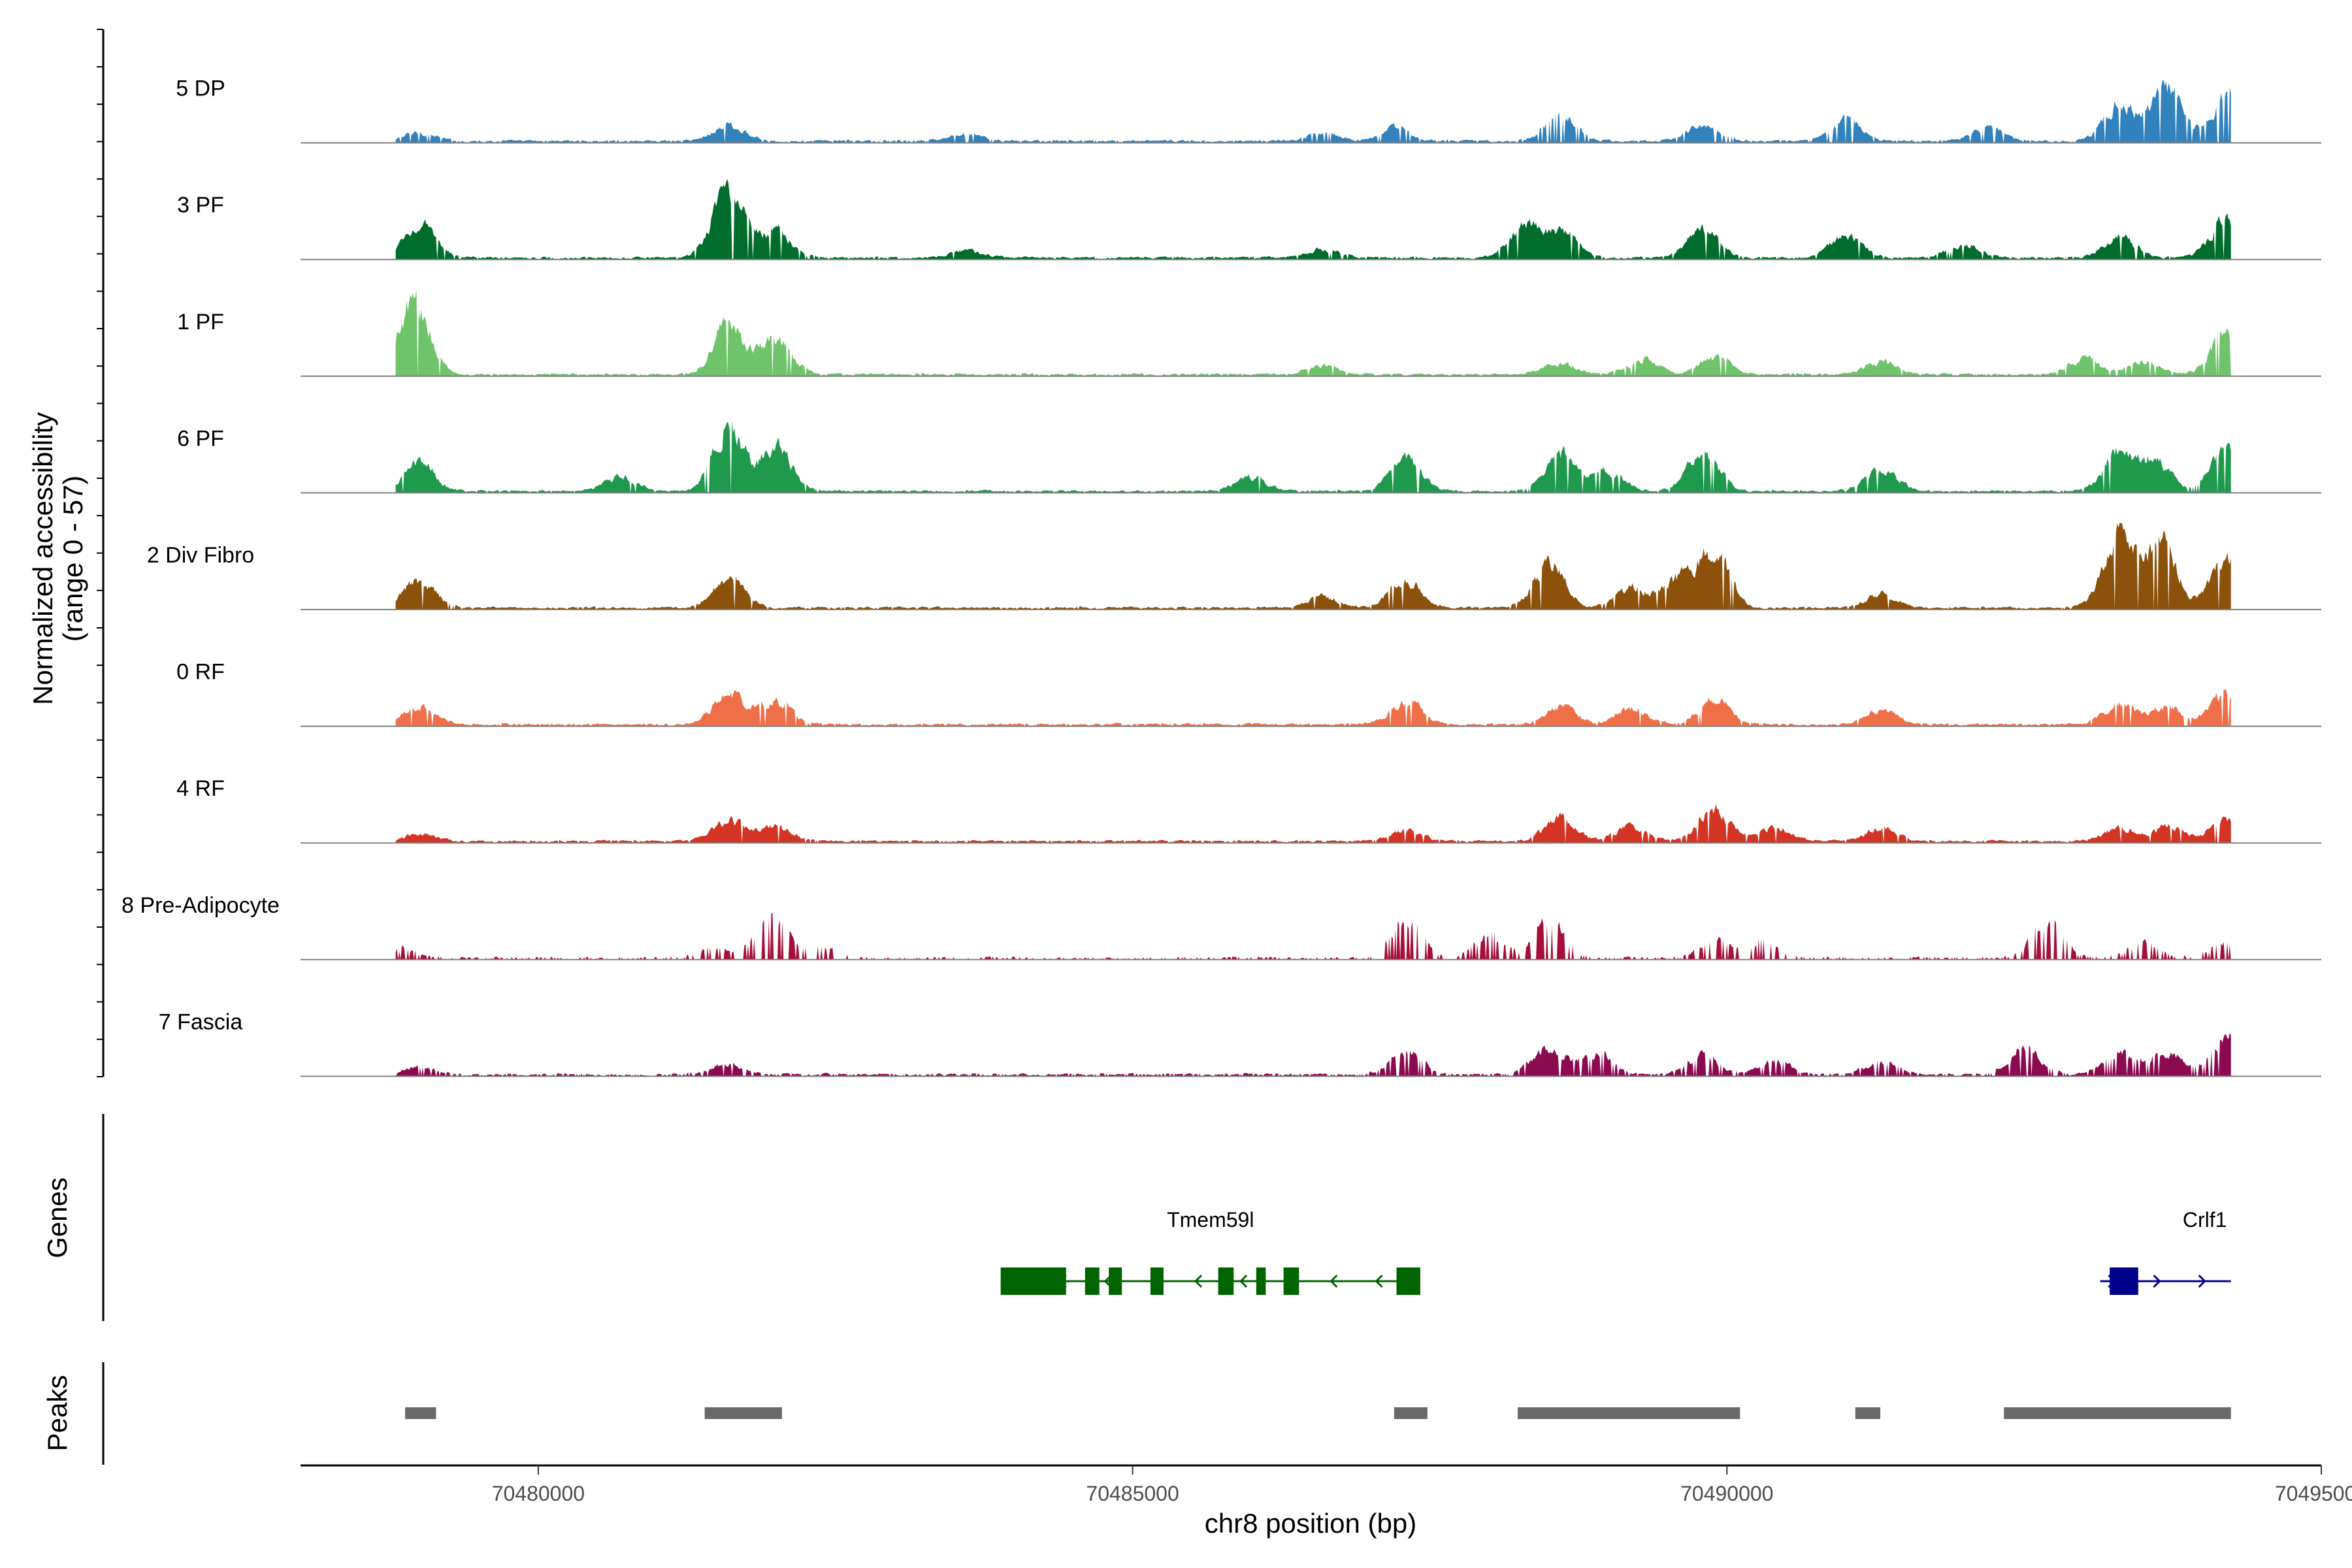 The height and width of the screenshot is (1568, 2352). Describe the element at coordinates (57, 1413) in the screenshot. I see `peaks-track-label: Peaks` at that location.